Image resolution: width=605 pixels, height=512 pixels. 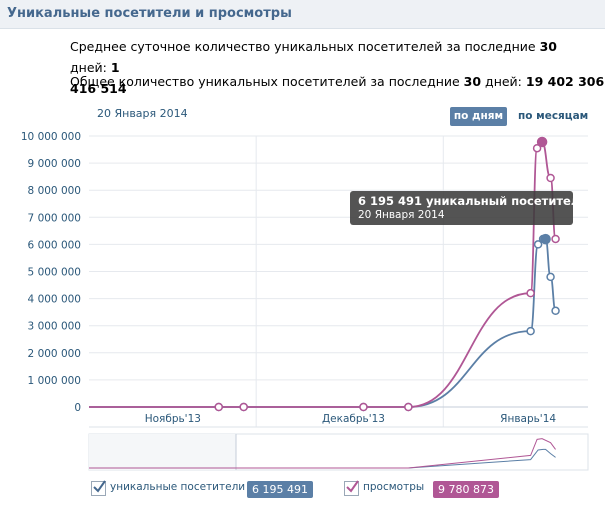 What do you see at coordinates (353, 419) in the screenshot?
I see `x-tick-label: Декабрь'13` at bounding box center [353, 419].